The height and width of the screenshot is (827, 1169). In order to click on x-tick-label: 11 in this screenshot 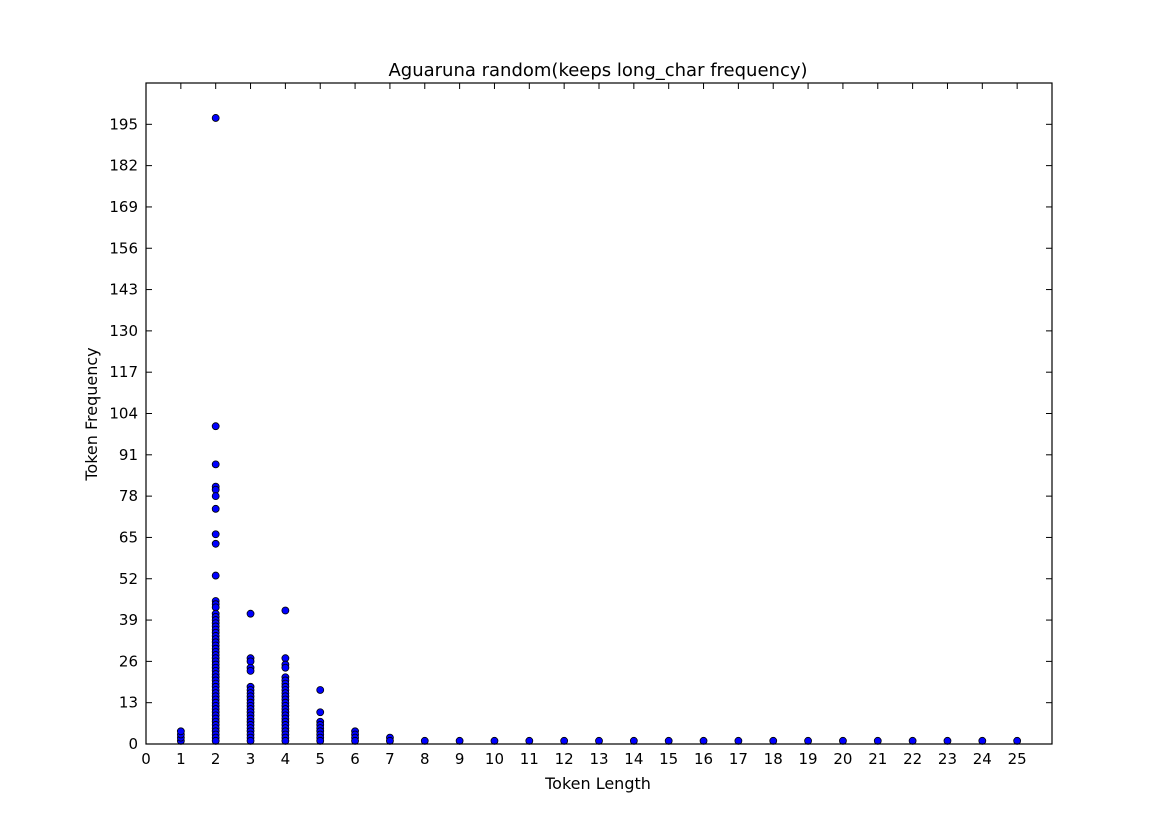, I will do `click(529, 759)`.